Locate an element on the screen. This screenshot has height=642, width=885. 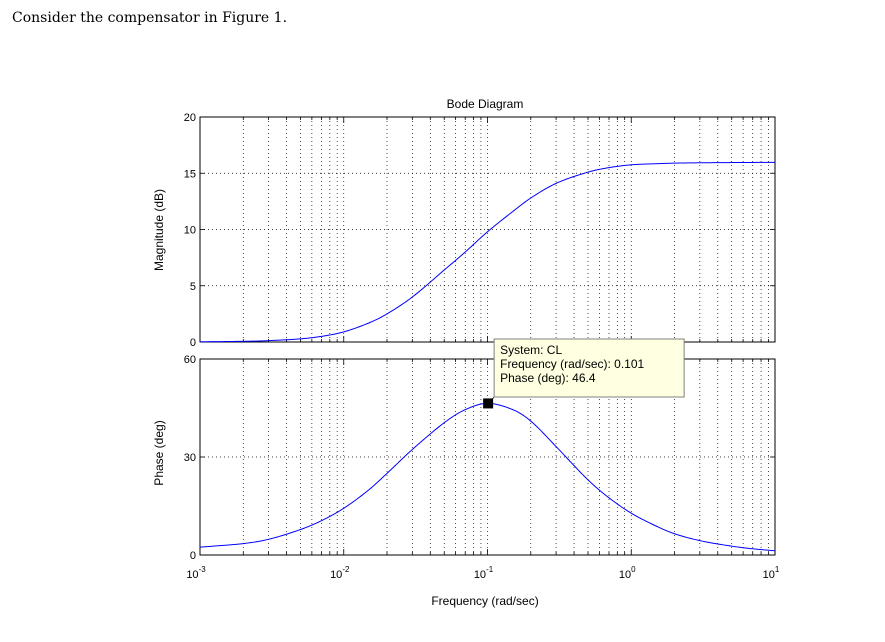
phase-y-tick-label: 0 is located at coordinates (193, 556).